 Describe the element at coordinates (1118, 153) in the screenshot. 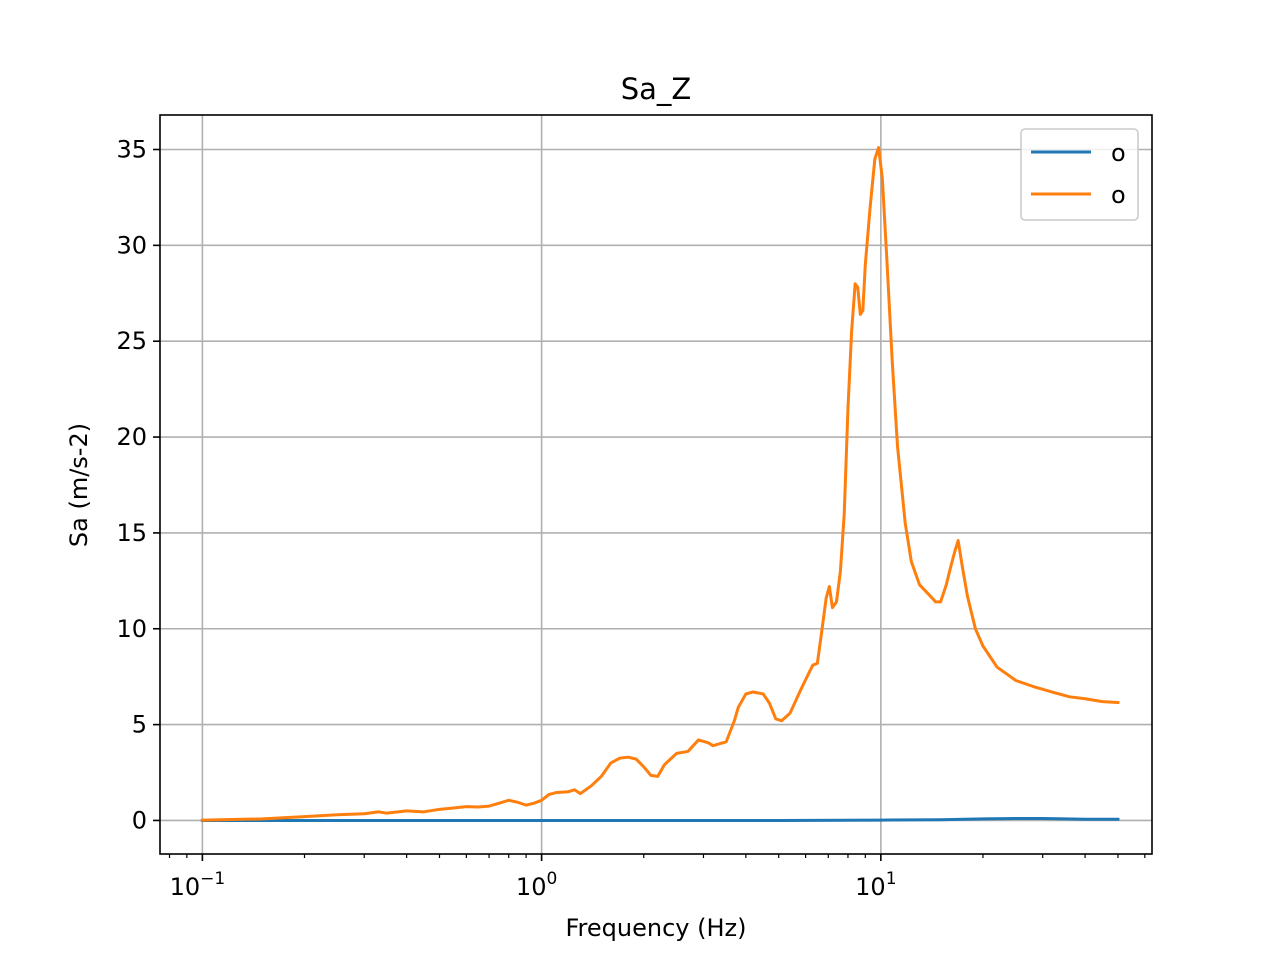

I see `legend-entry-series-1: o` at that location.